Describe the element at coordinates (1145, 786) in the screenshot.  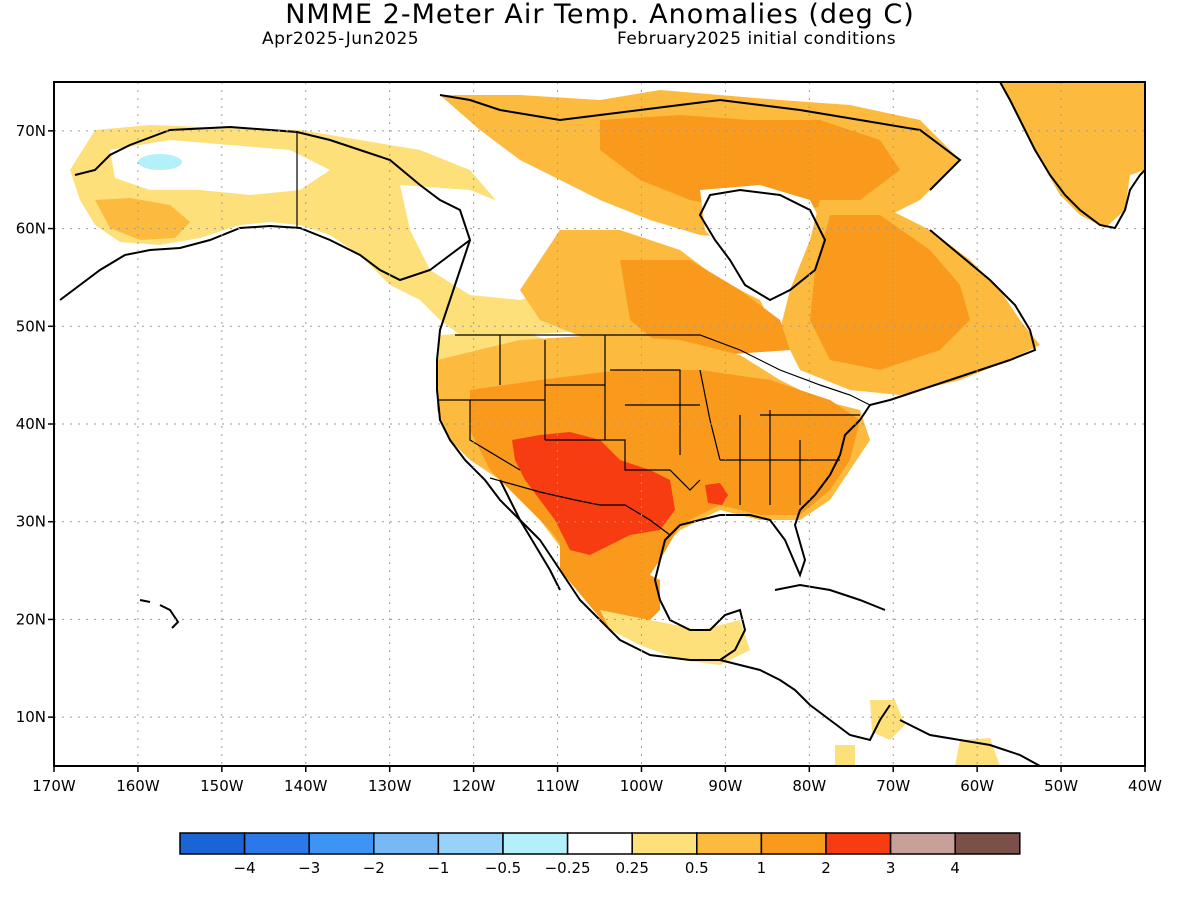
I see `lon-tick-label: 40W` at that location.